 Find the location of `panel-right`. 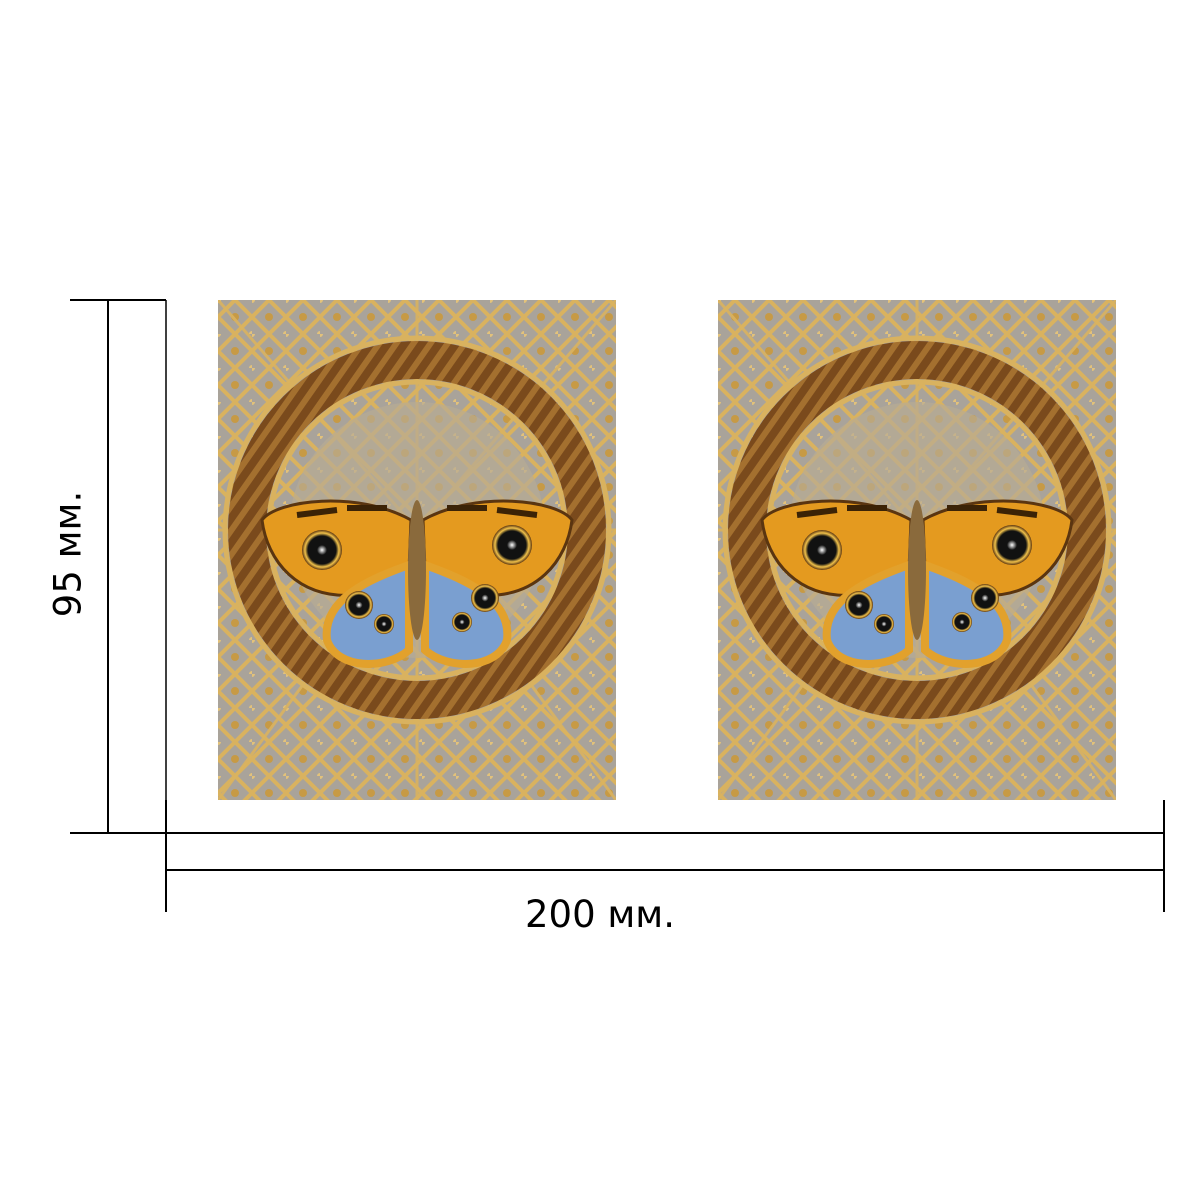

panel-right is located at coordinates (917, 550).